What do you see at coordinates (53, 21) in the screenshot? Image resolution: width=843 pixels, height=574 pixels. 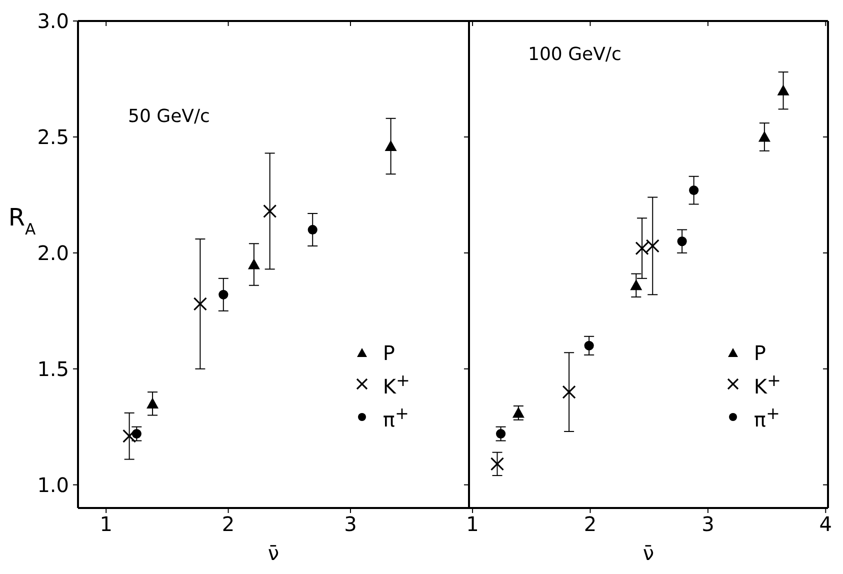 I see `y-tick-label: 3.0` at bounding box center [53, 21].